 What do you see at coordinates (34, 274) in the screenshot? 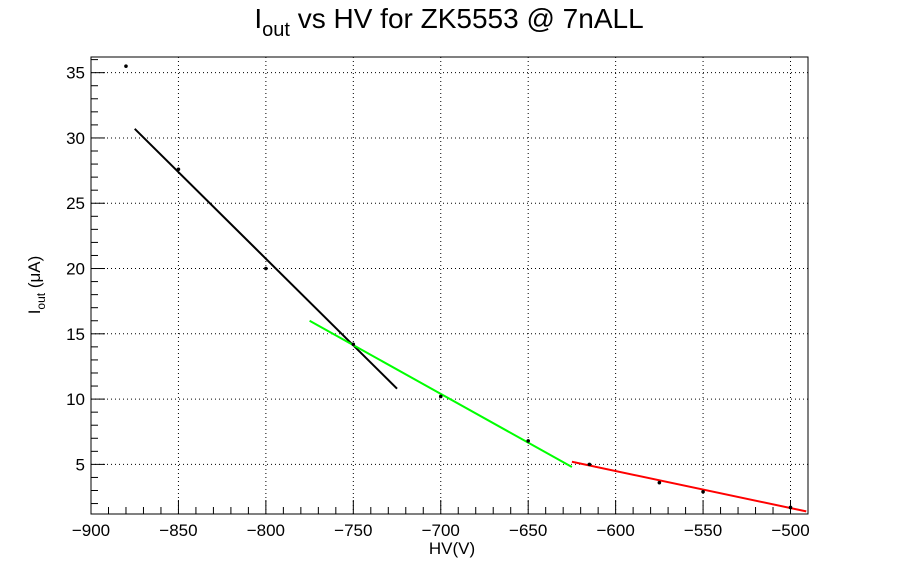
I see `y-axis-title-rest: (μA)` at bounding box center [34, 274].